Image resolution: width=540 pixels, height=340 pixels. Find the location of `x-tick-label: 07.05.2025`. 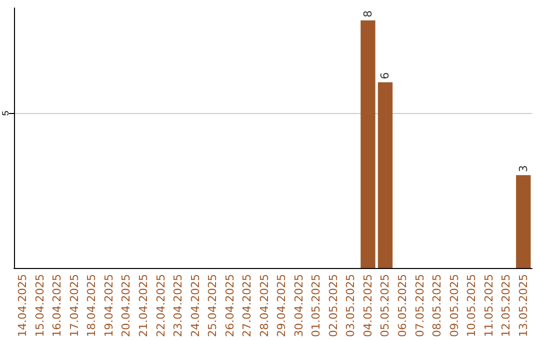

x-tick-label: 07.05.2025 is located at coordinates (419, 306).